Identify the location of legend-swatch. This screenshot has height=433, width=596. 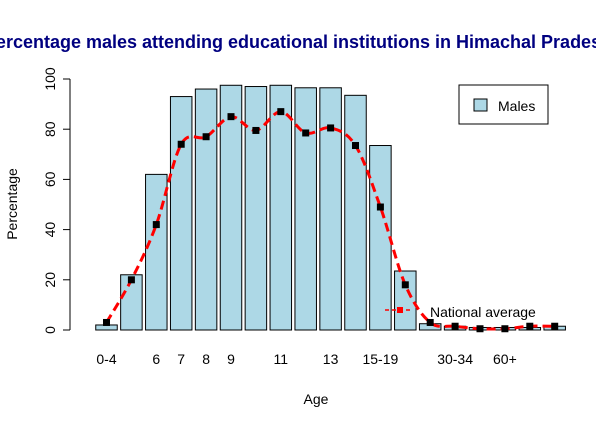
(480, 105).